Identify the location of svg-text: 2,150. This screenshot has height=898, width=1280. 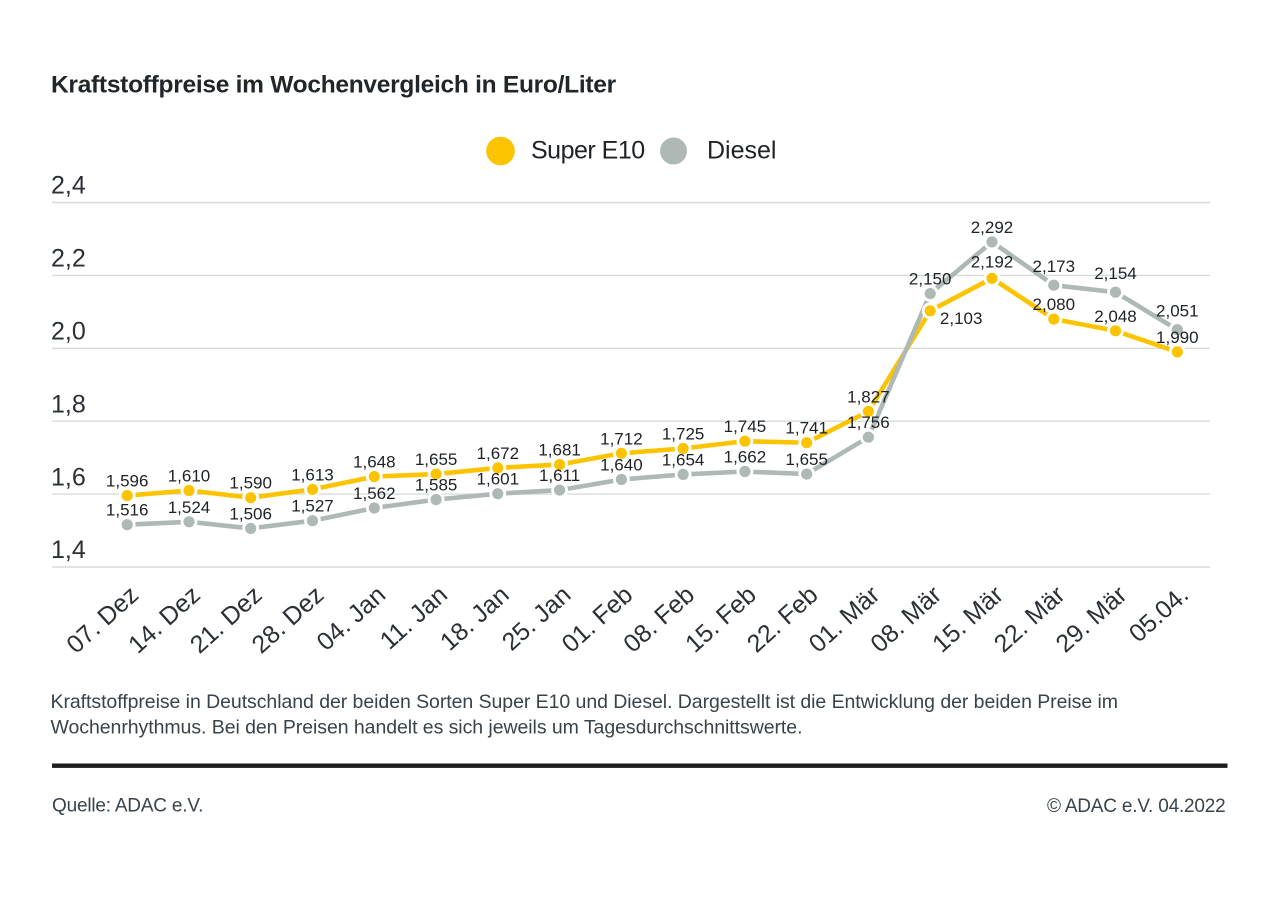
(930, 279).